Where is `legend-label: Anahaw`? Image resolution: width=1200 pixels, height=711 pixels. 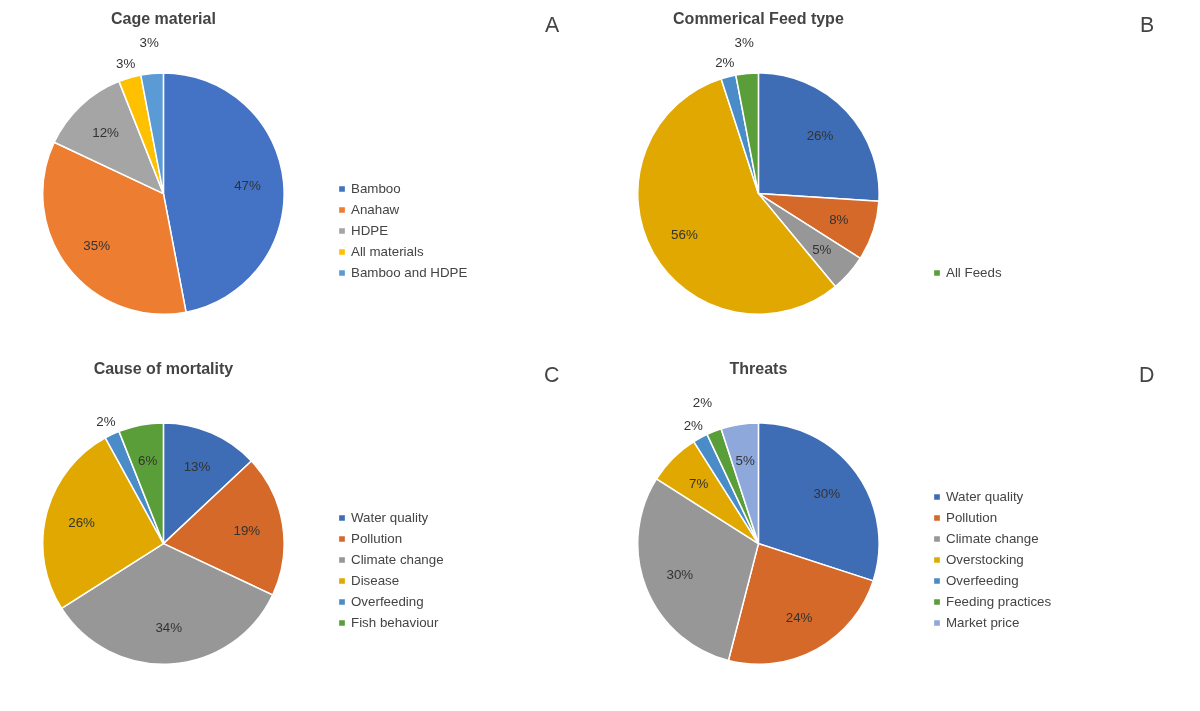 legend-label: Anahaw is located at coordinates (375, 209).